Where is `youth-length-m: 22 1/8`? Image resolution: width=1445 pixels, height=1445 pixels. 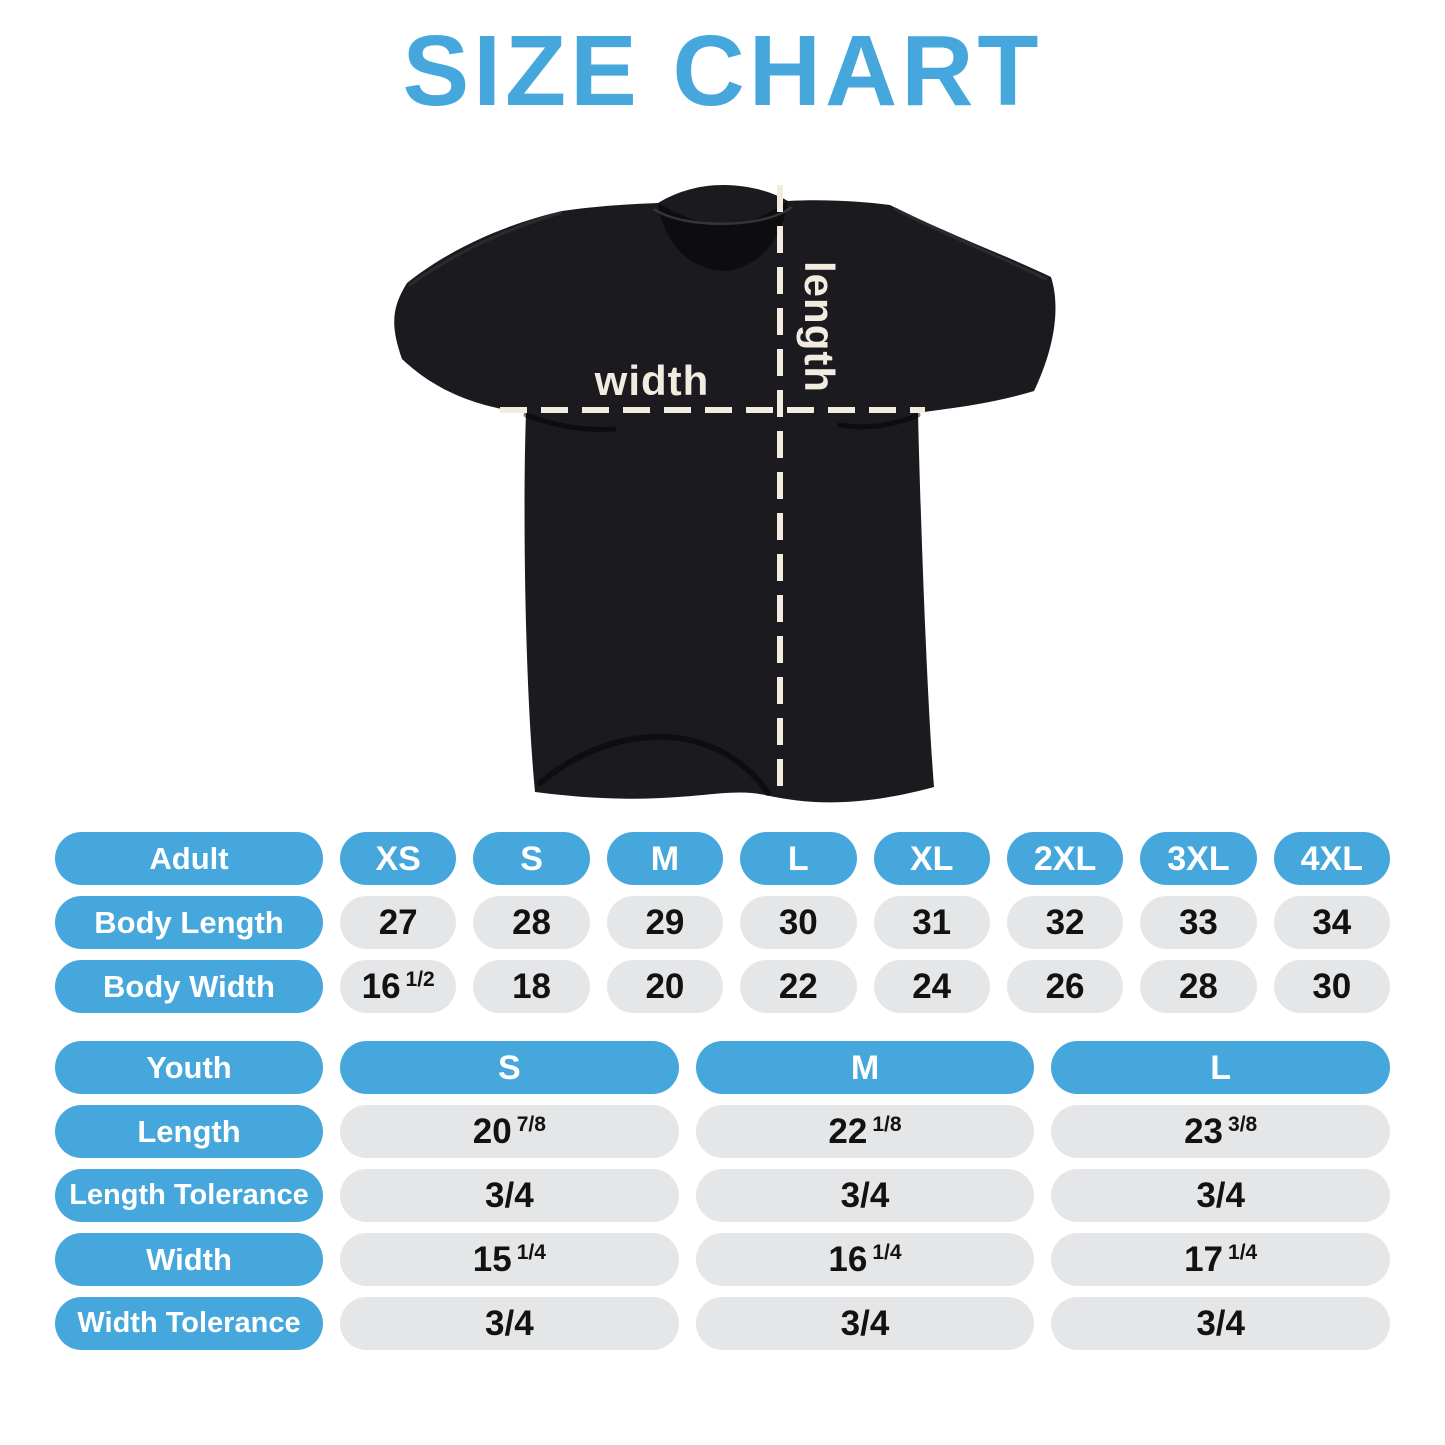
youth-length-m: 22 1/8 is located at coordinates (865, 1131).